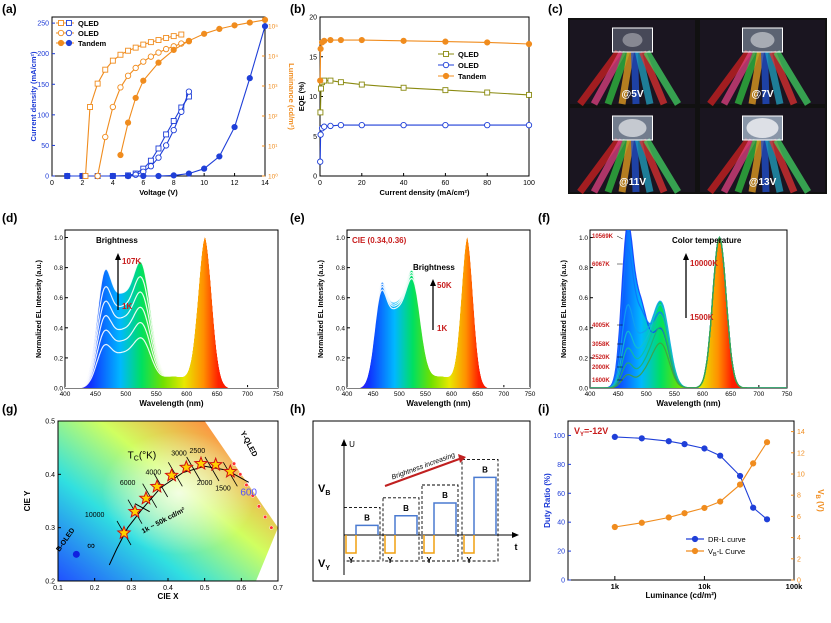  Describe the element at coordinates (95, 588) in the screenshot. I see `x-tick-label: 0.2` at that location.